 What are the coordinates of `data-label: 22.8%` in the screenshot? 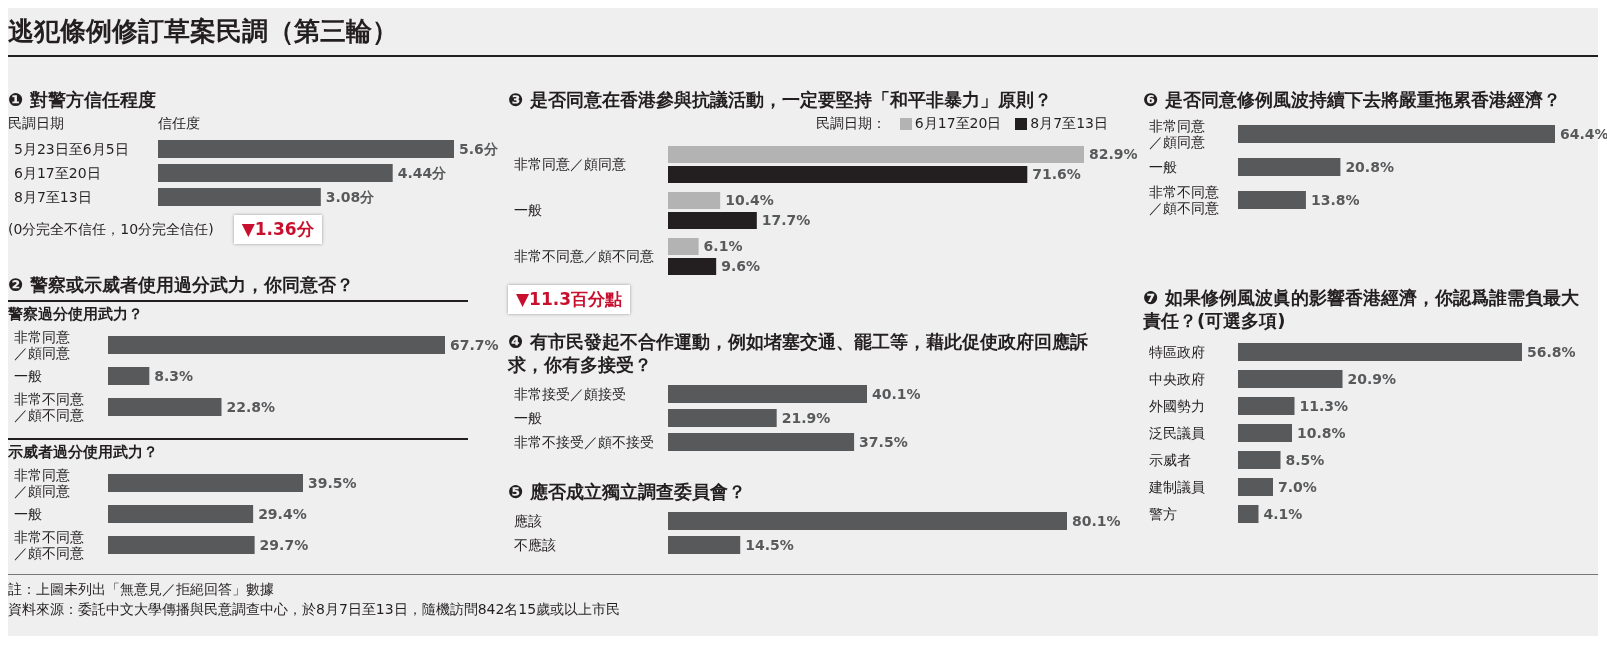 It's located at (251, 406).